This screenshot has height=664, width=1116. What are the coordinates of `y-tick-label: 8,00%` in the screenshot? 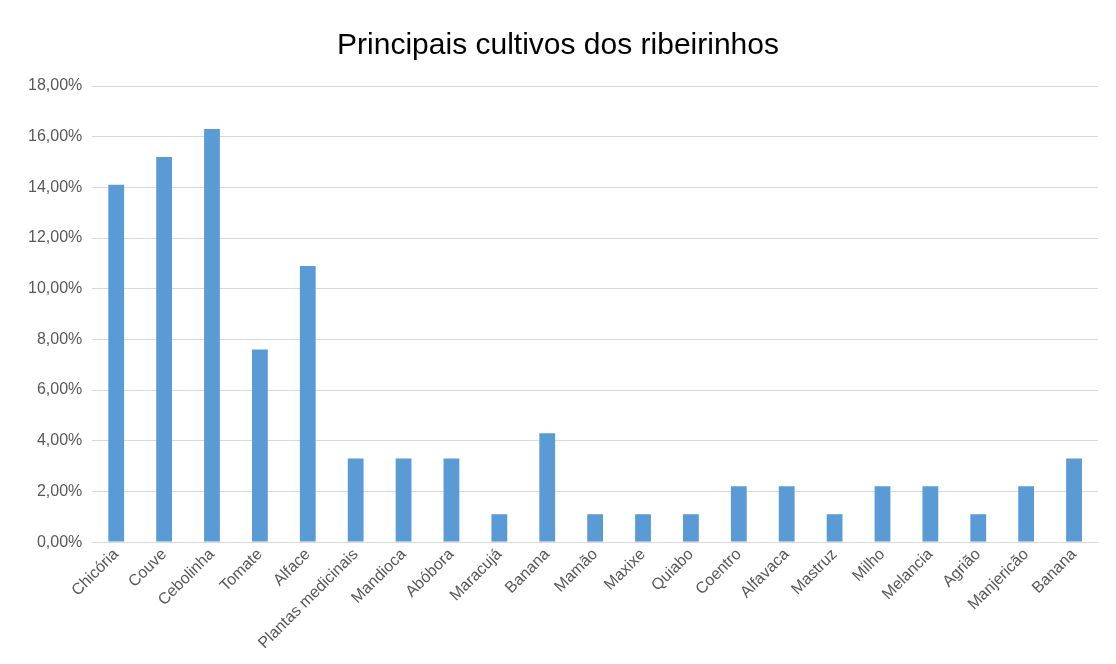 It's located at (59, 338).